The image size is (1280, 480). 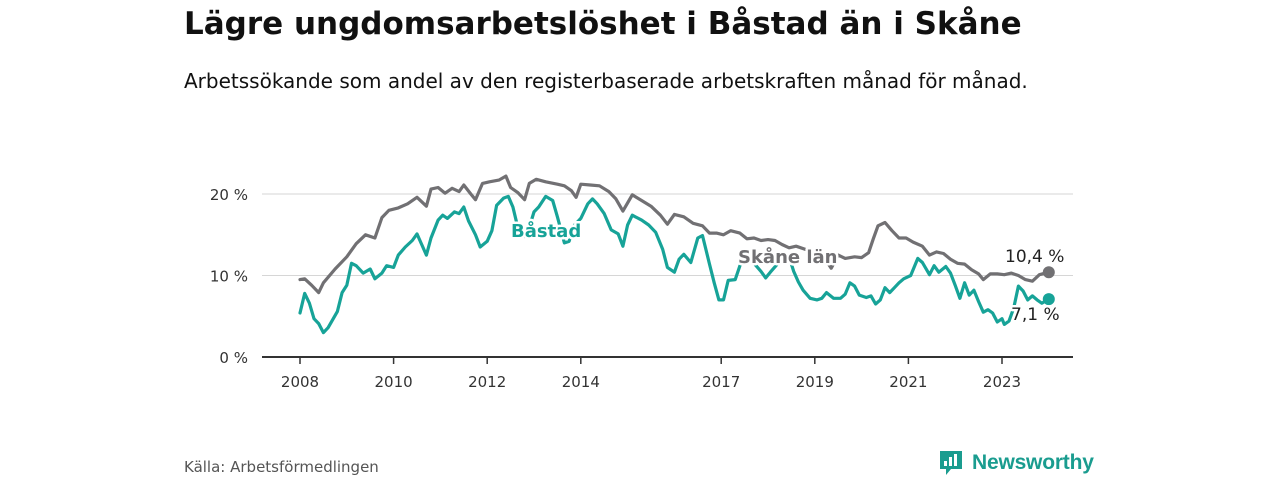 I want to click on x-tick-label: 2021, so click(x=908, y=382).